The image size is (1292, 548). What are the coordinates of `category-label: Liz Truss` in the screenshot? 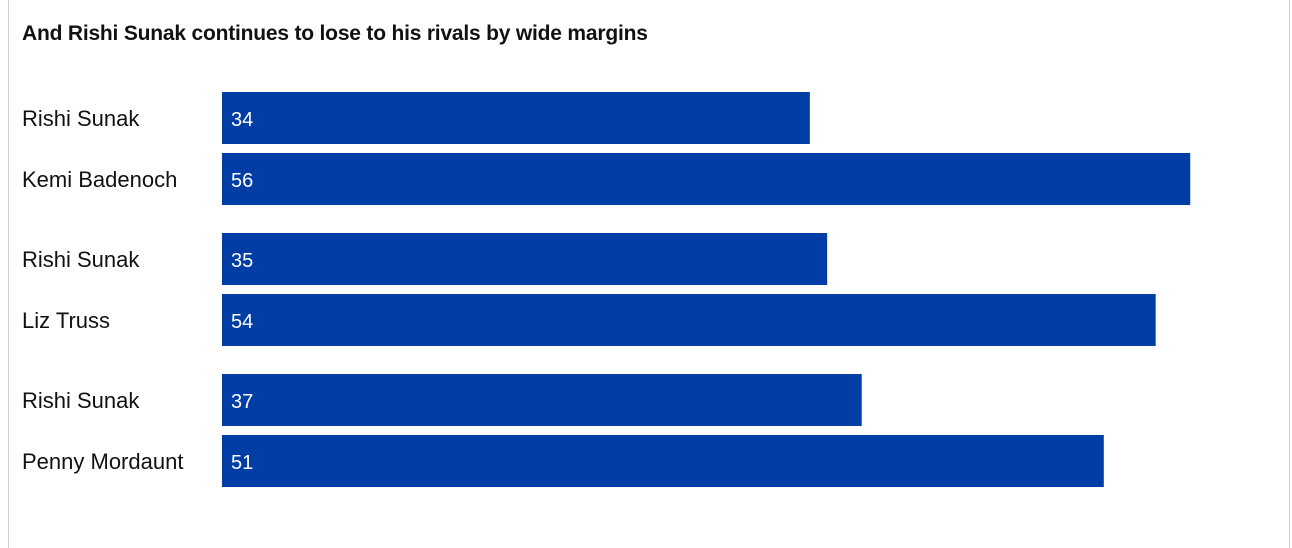 It's located at (66, 320).